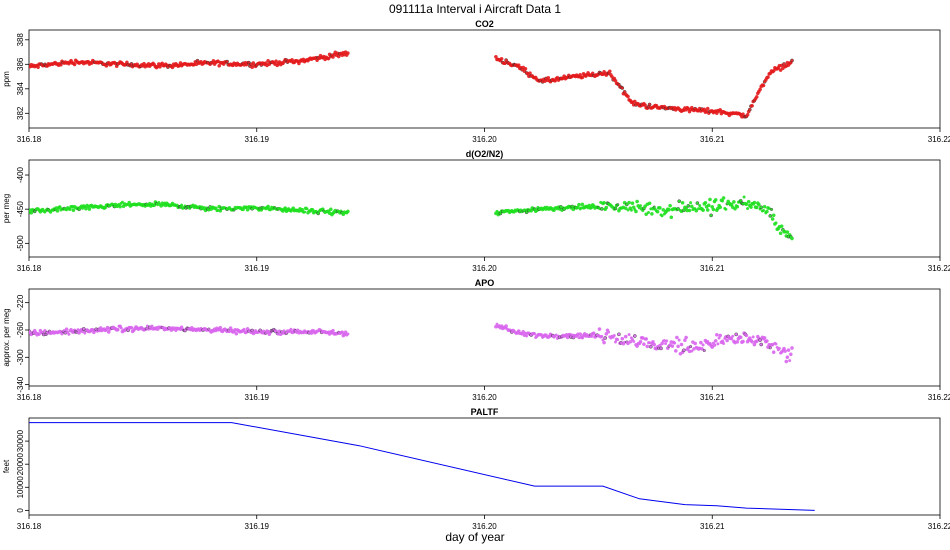  Describe the element at coordinates (20, 357) in the screenshot. I see `y-tick-label: -300` at that location.